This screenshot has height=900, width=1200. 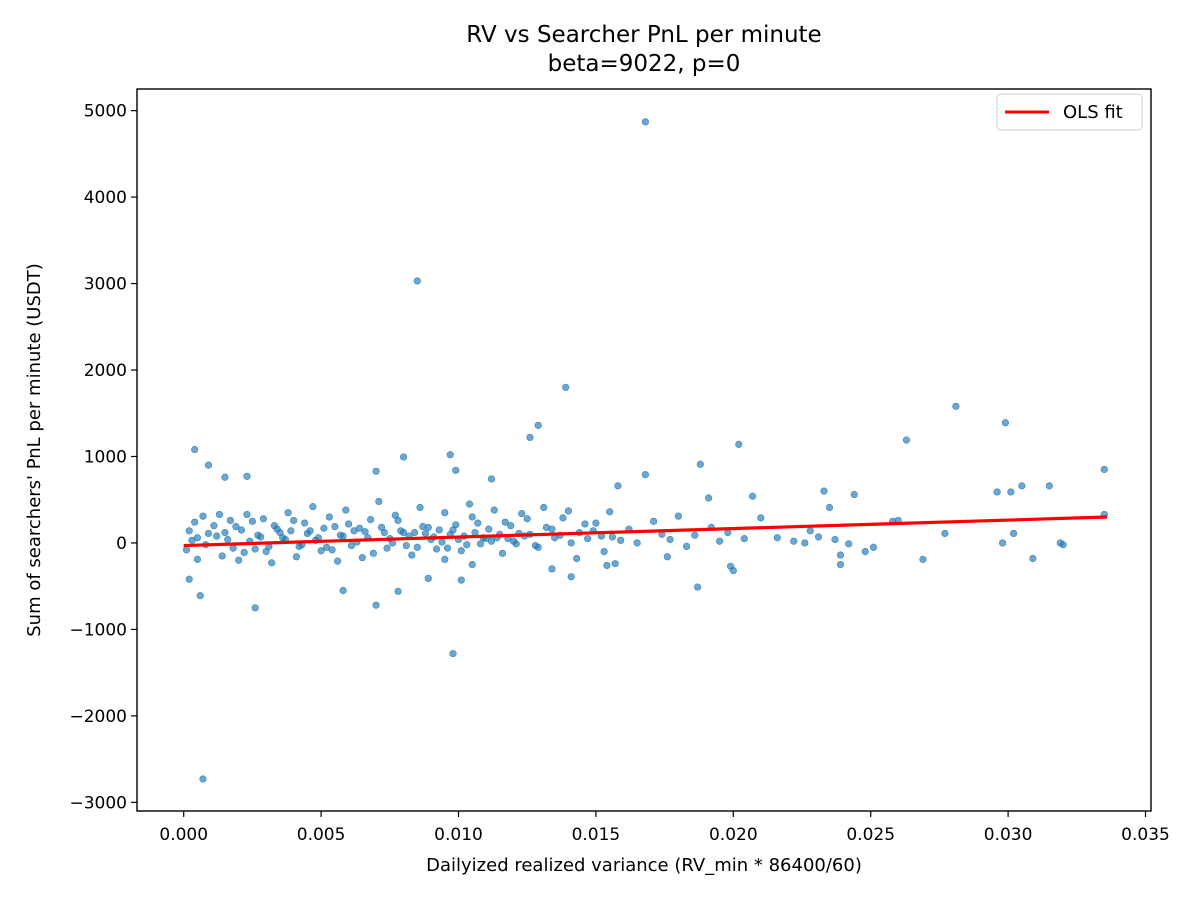 What do you see at coordinates (98, 717) in the screenshot?
I see `y-tick-label: −2000` at bounding box center [98, 717].